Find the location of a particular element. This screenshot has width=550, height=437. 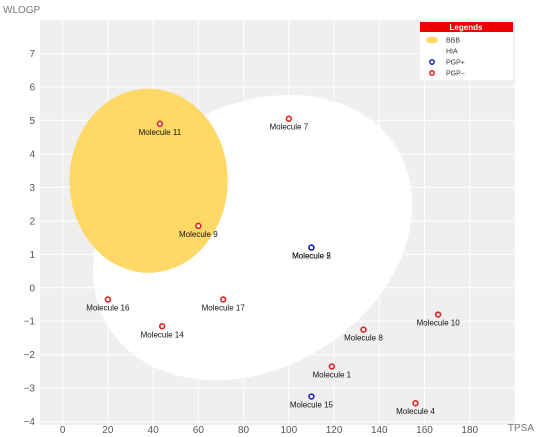

x-tick-label: 140 is located at coordinates (379, 430).